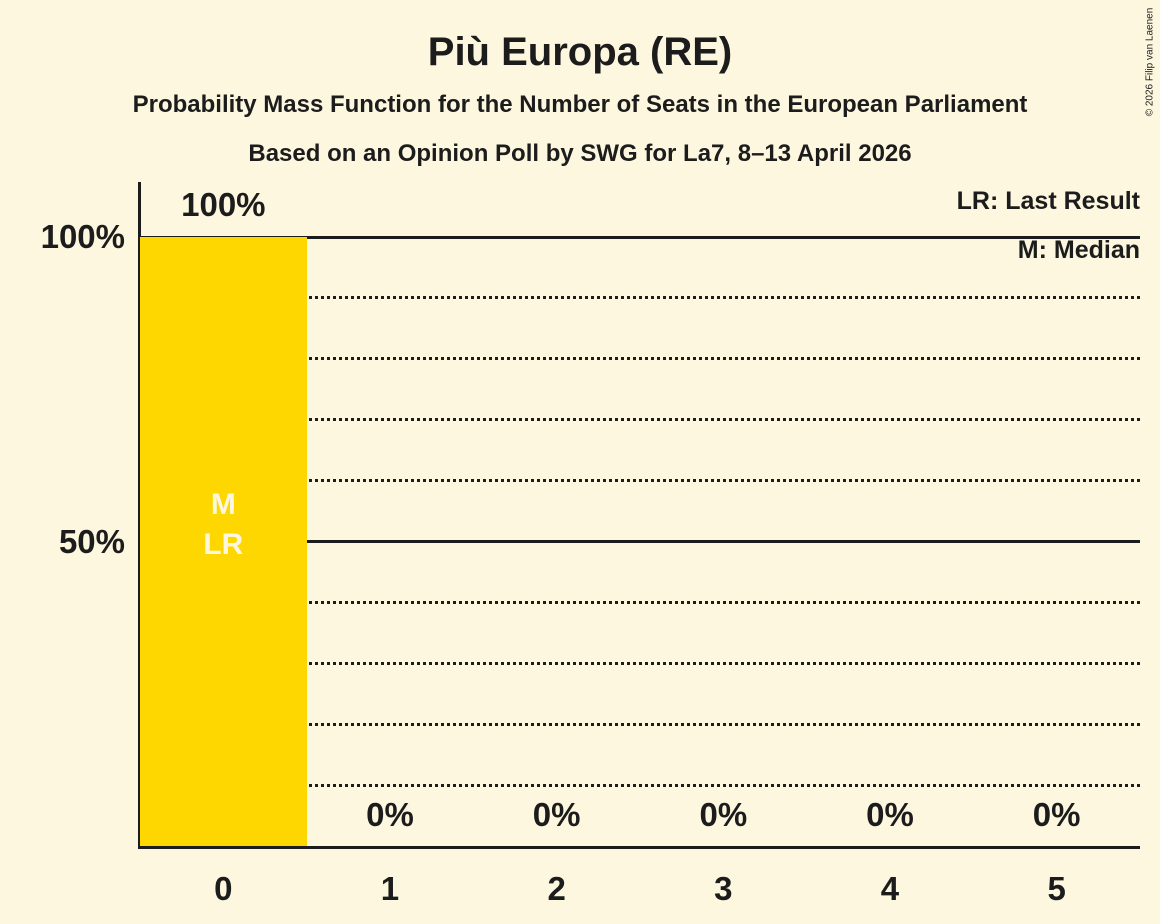 This screenshot has height=924, width=1160. I want to click on gridline-solid-50pct, so click(640, 541).